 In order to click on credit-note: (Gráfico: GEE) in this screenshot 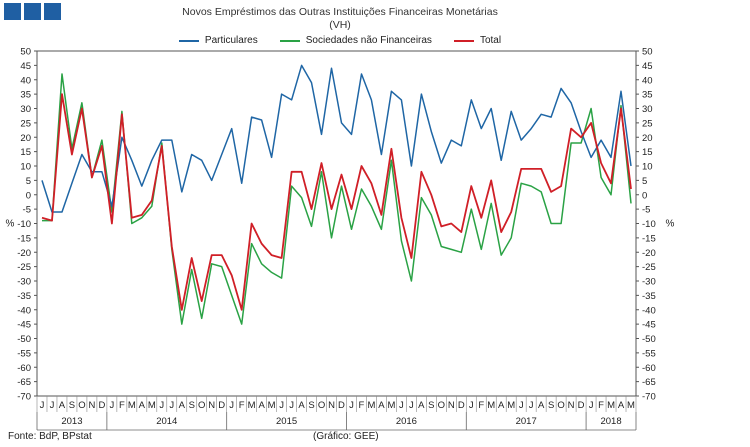, I will do `click(346, 436)`.